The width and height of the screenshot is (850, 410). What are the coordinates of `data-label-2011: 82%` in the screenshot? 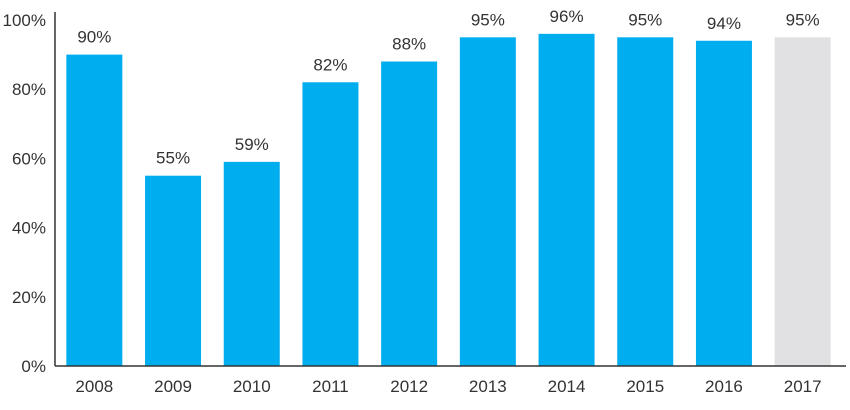 It's located at (330, 64).